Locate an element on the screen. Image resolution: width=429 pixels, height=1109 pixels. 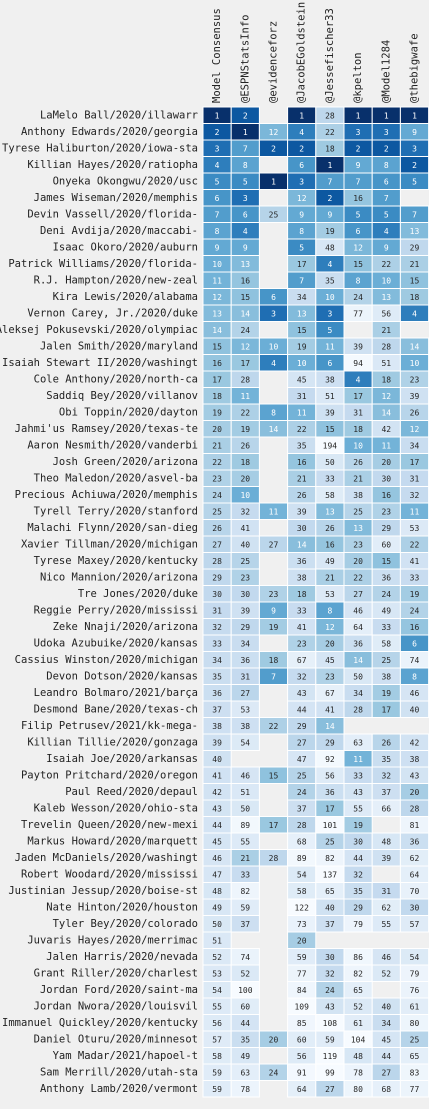
row-label: Markus Howard/2020/marquett is located at coordinates (112, 841).